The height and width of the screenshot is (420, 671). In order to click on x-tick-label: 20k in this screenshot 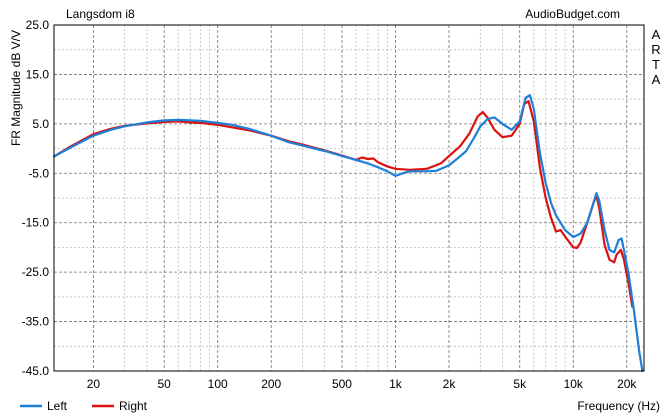, I will do `click(627, 384)`.